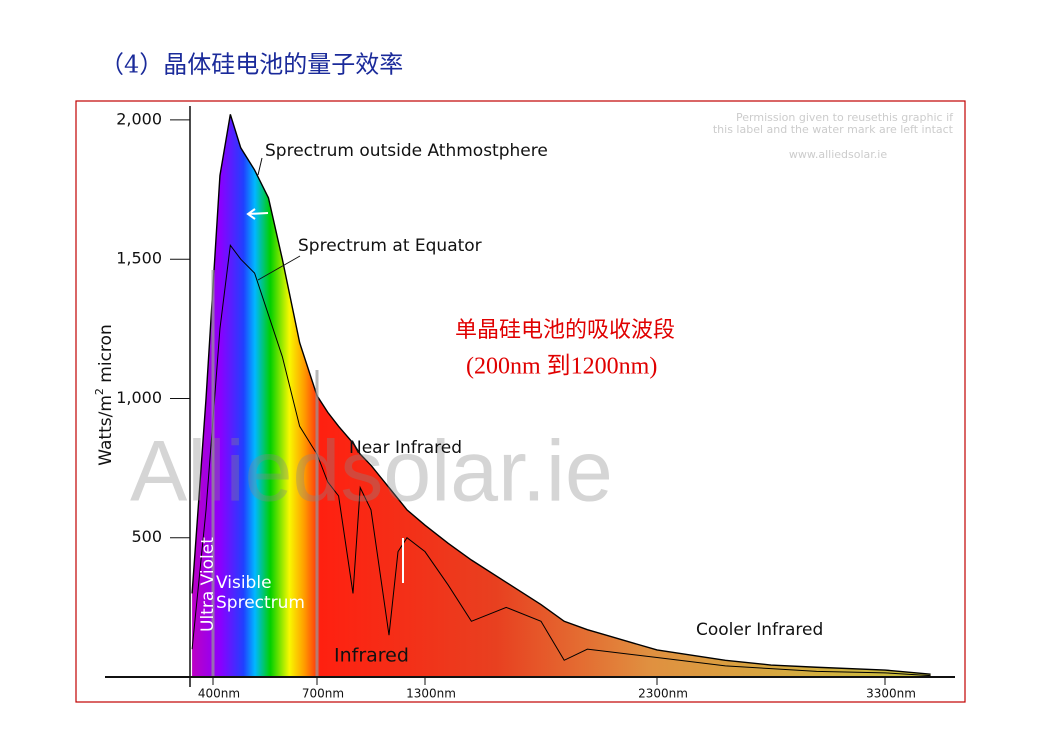 This screenshot has width=1041, height=736. I want to click on x-tick-label: 2300nm, so click(663, 694).